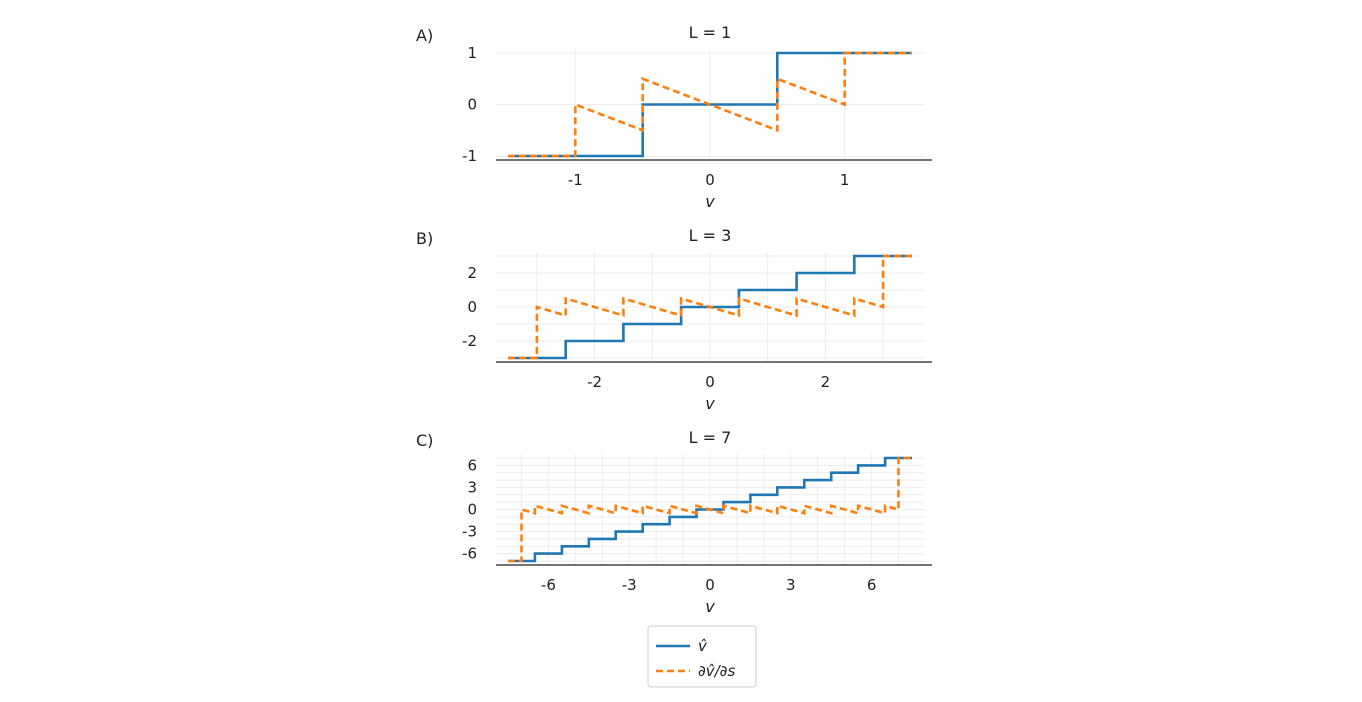 Image resolution: width=1362 pixels, height=702 pixels. What do you see at coordinates (469, 554) in the screenshot?
I see `y-tick-label: -6` at bounding box center [469, 554].